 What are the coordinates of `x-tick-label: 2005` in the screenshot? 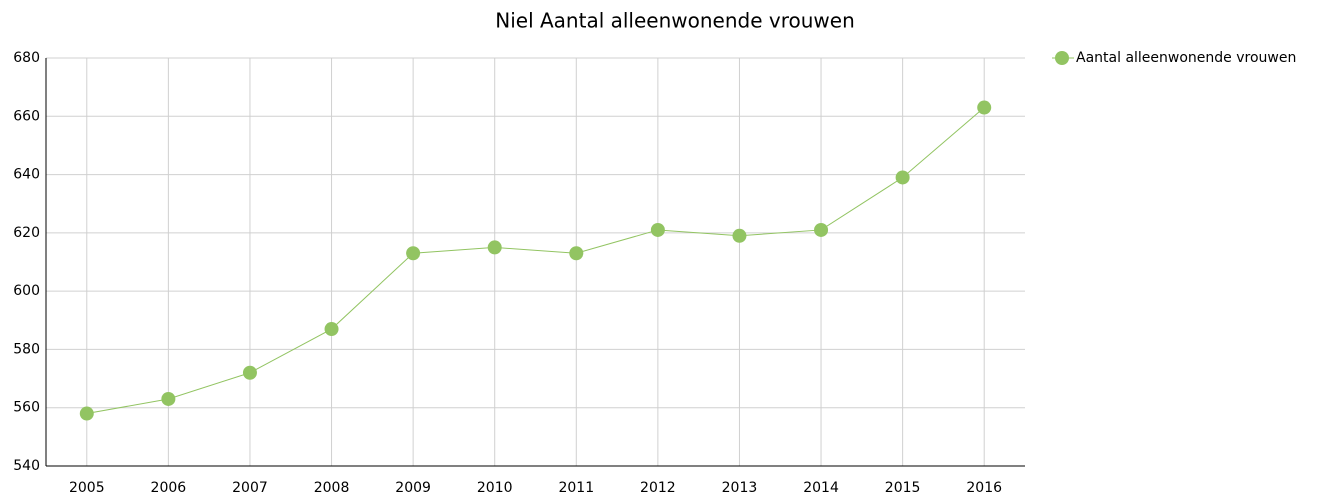 It's located at (87, 488).